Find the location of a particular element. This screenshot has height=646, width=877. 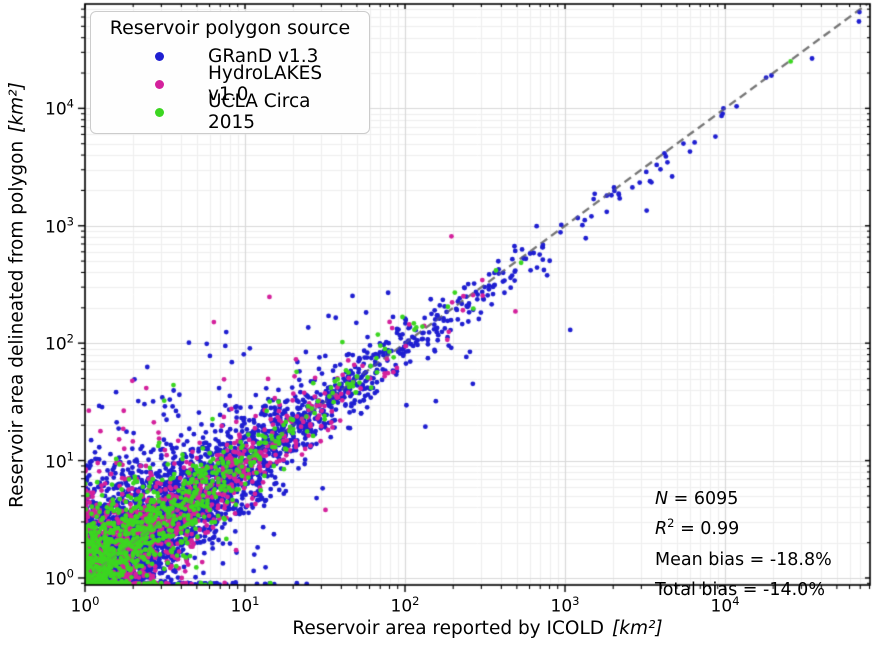

x-tick-label: 10³ is located at coordinates (565, 605).